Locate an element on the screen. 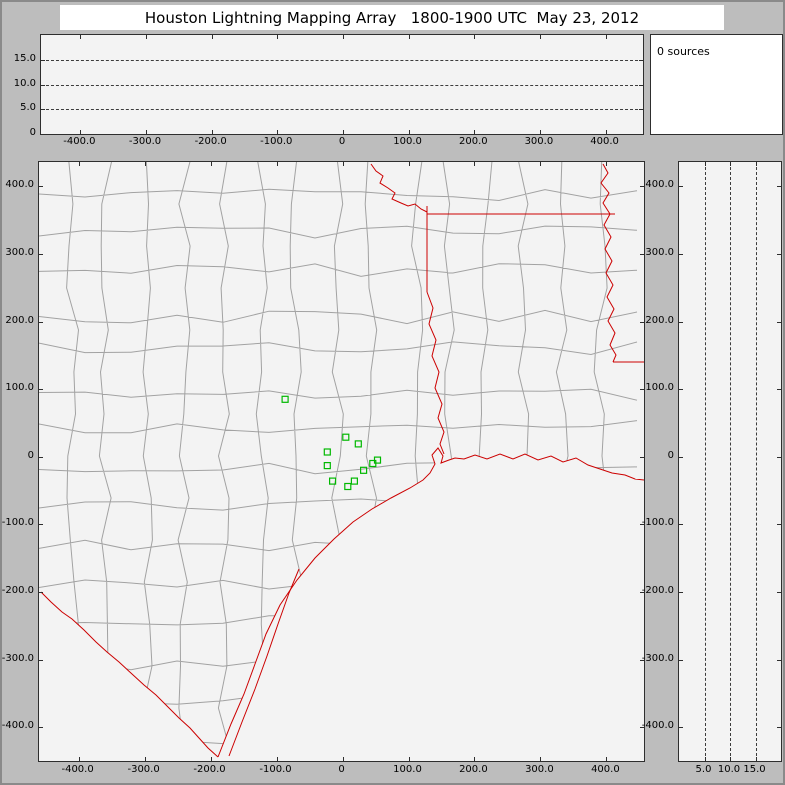 The height and width of the screenshot is (785, 785). axis-tick-label: 15.0 is located at coordinates (24, 58).